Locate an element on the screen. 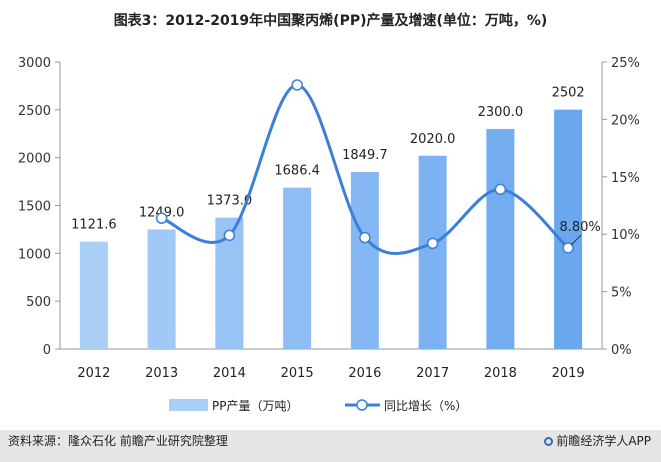 Image resolution: width=661 pixels, height=462 pixels. x-tick-label: 2018 is located at coordinates (500, 373).